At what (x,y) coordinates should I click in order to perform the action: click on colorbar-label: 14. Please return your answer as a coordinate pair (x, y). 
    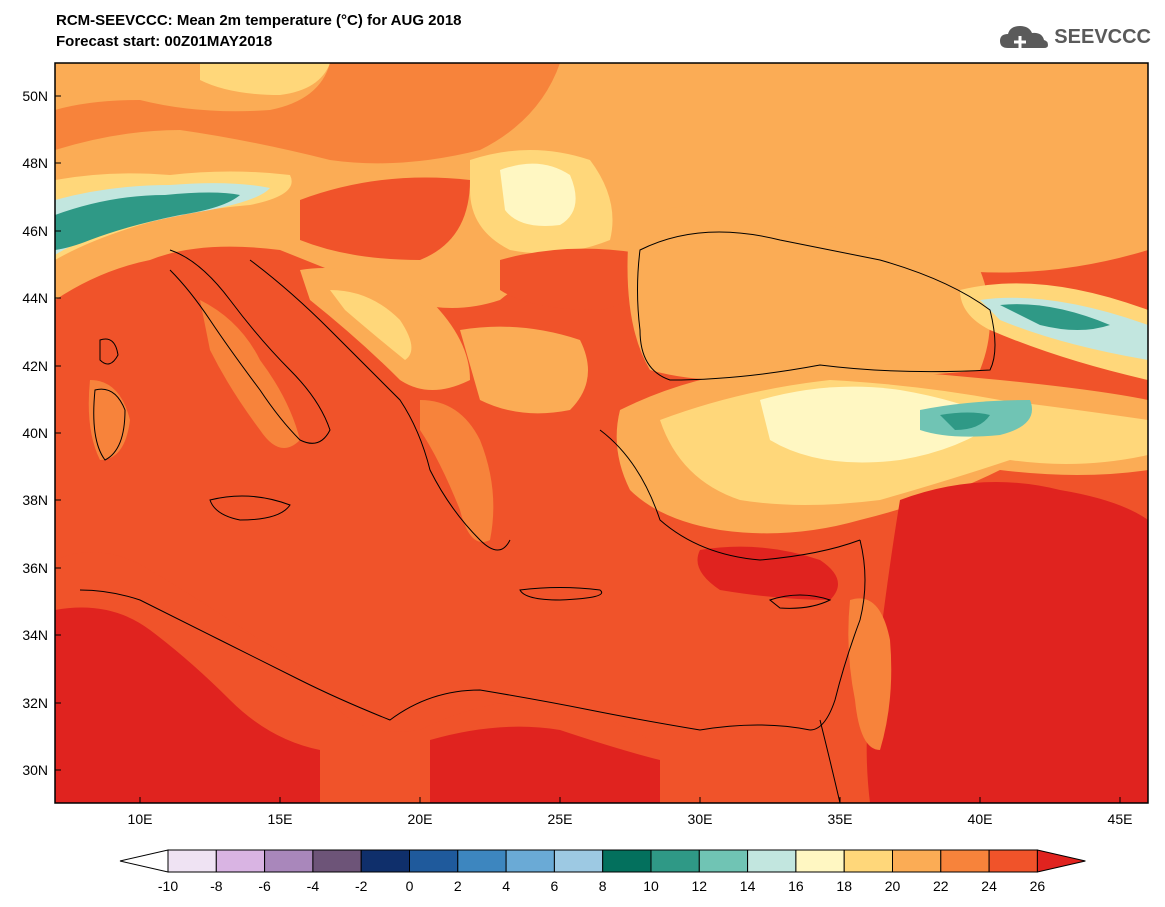
    Looking at the image, I should click on (748, 886).